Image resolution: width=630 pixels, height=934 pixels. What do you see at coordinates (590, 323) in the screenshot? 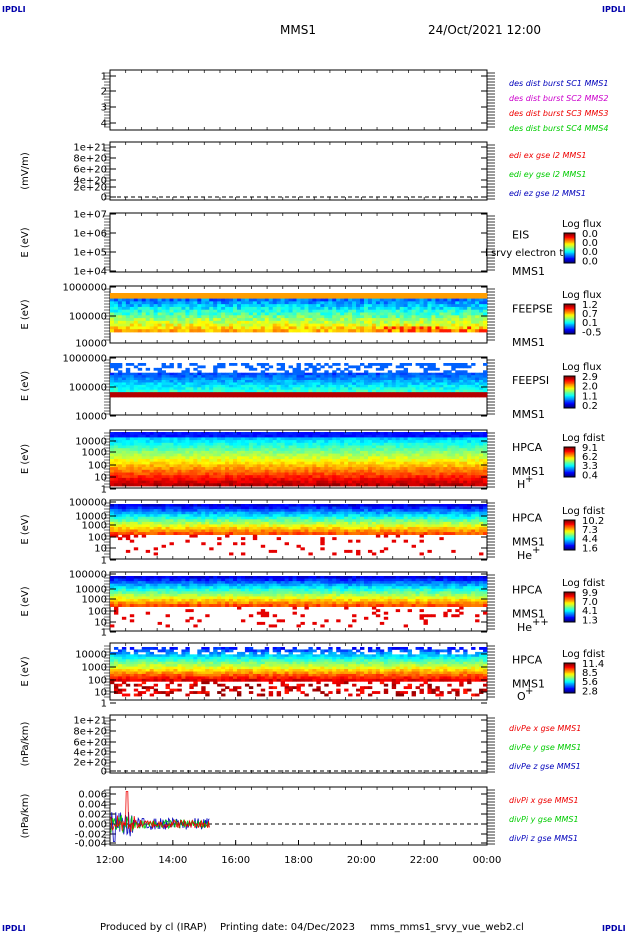
I see `colorbar-tick-label: 0.1` at bounding box center [590, 323].